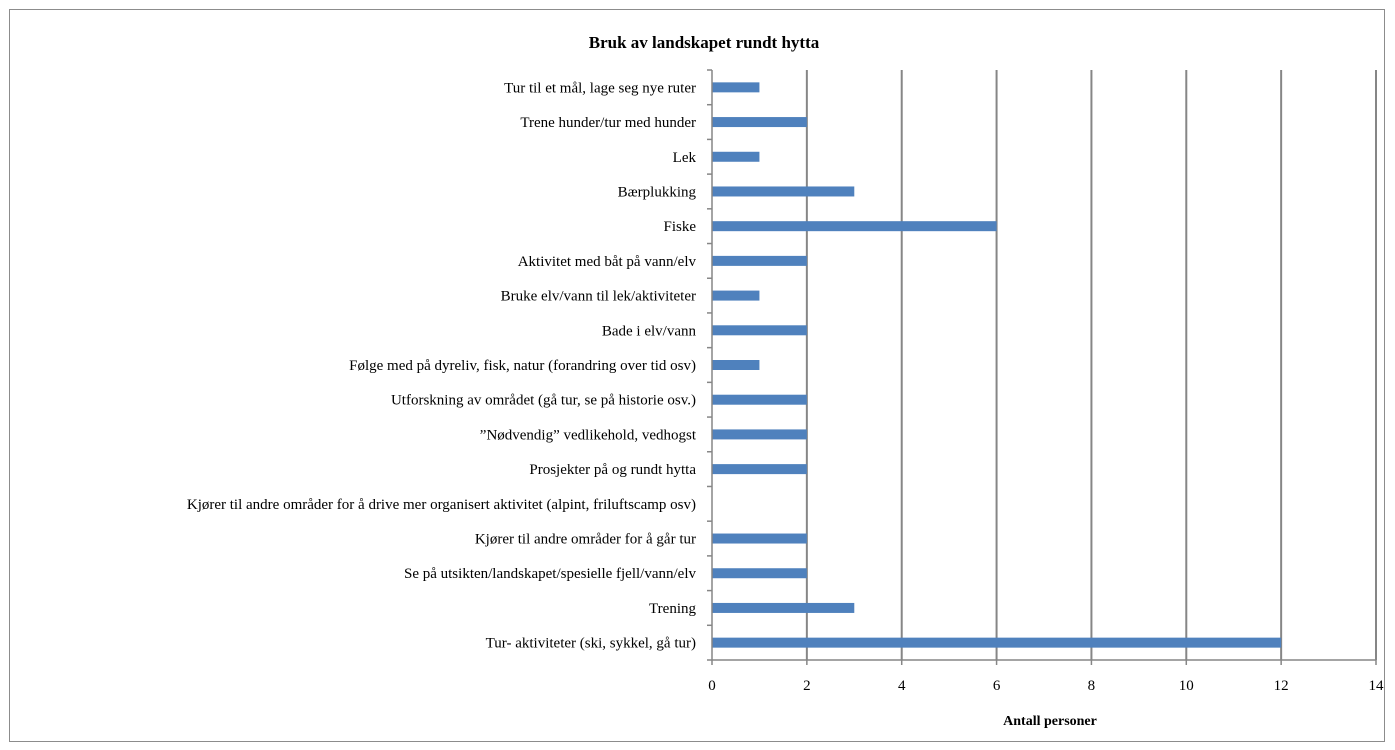 The height and width of the screenshot is (750, 1395). What do you see at coordinates (608, 123) in the screenshot?
I see `category-label: Trene hunder/tur med hunder` at bounding box center [608, 123].